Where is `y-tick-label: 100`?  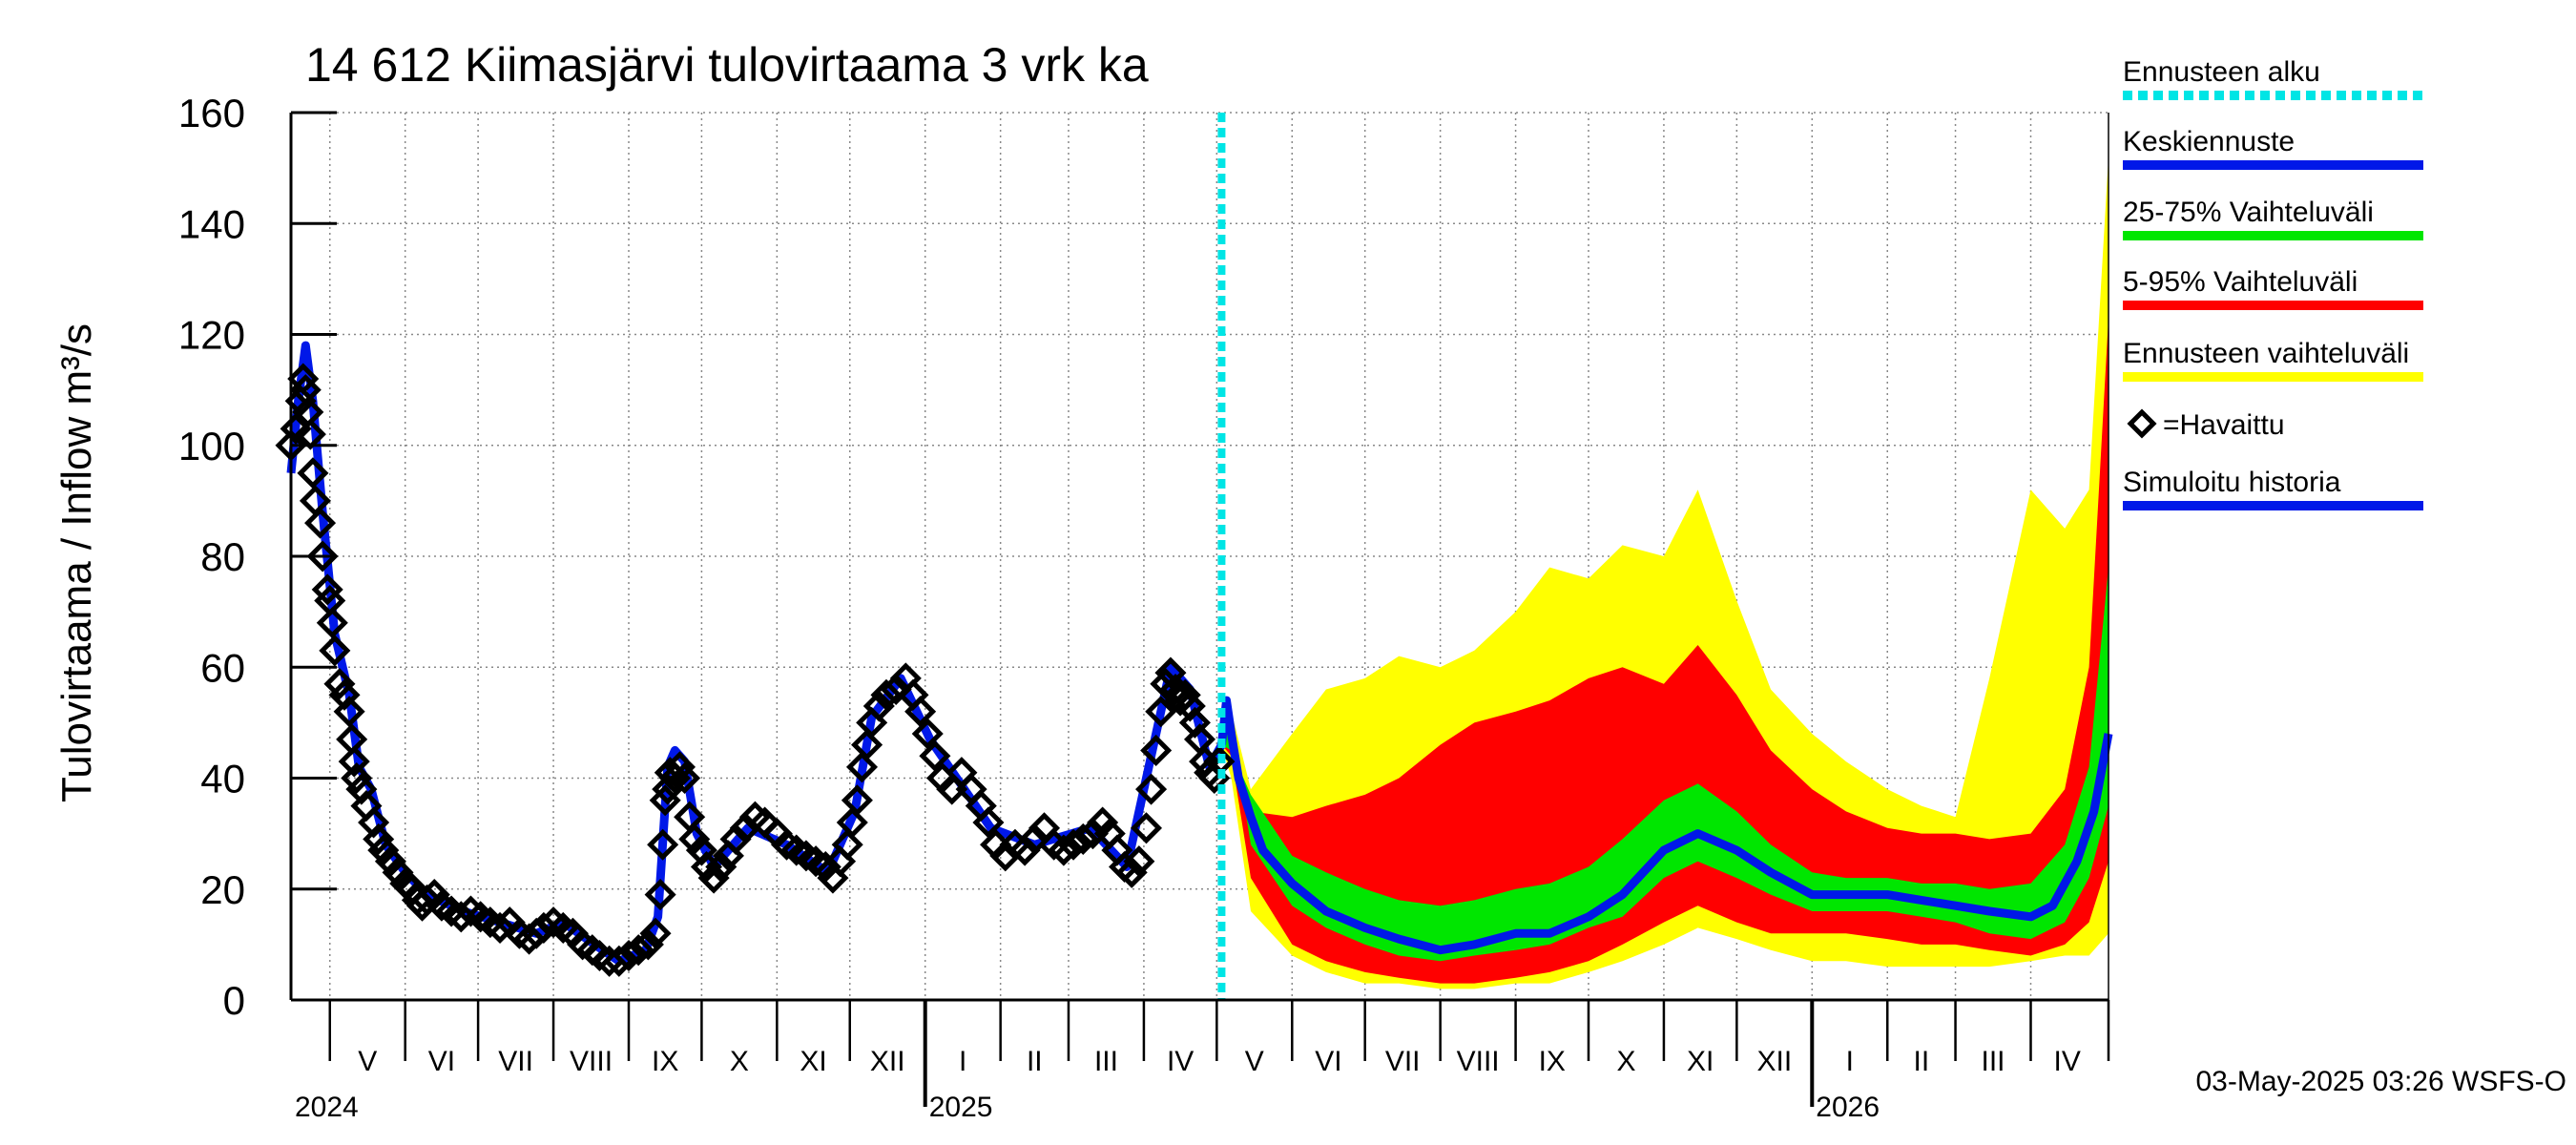 y-tick-label: 100 is located at coordinates (211, 446).